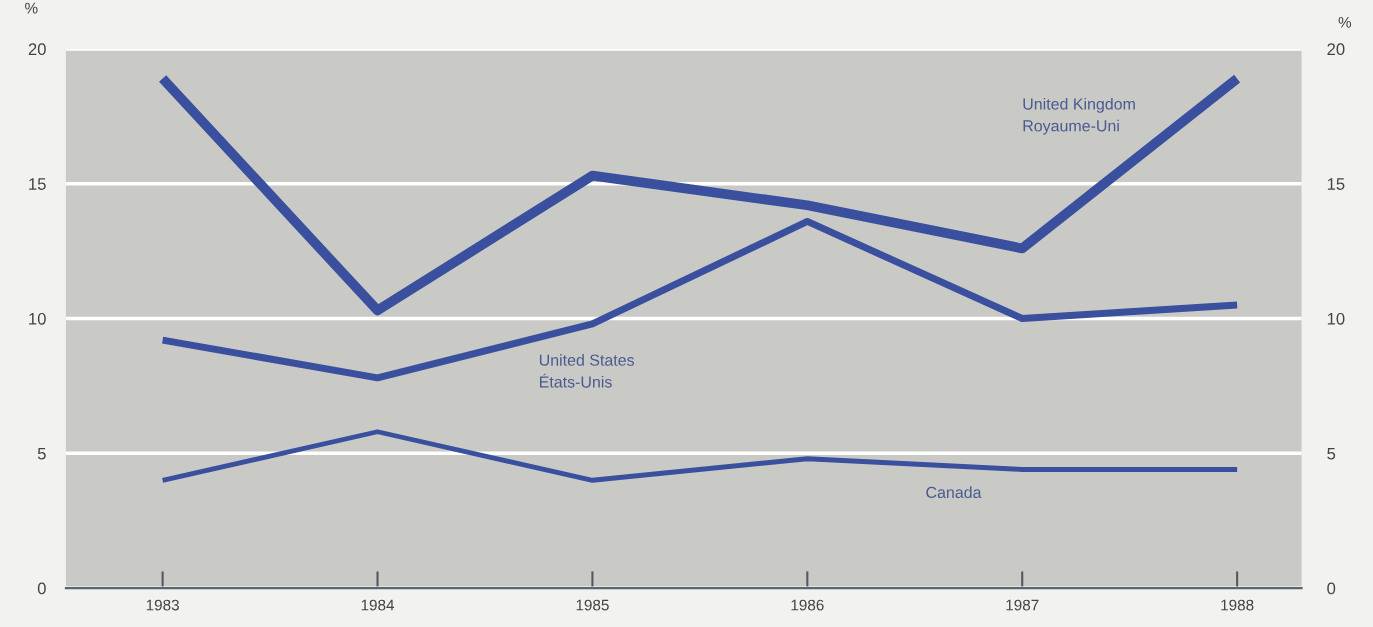 The height and width of the screenshot is (627, 1373). What do you see at coordinates (1022, 605) in the screenshot?
I see `x-tick-label: 1987` at bounding box center [1022, 605].